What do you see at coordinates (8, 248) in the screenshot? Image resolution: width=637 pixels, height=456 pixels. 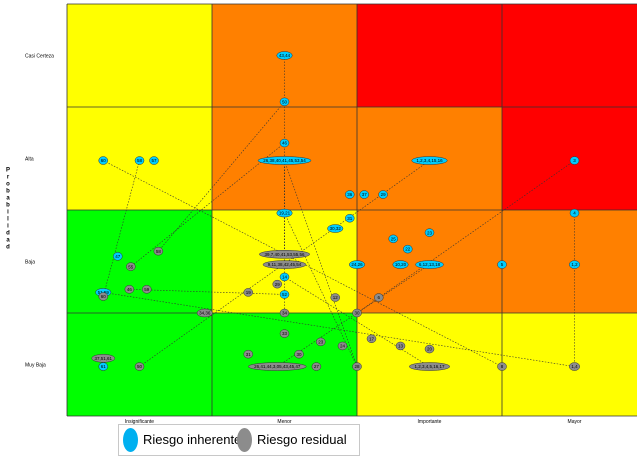 I see `y-axis-label-letter: d` at bounding box center [8, 248].